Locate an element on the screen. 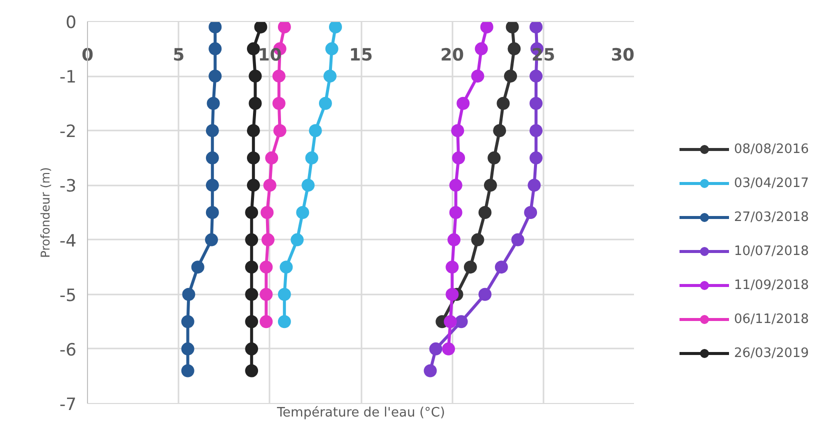  legend-label: 06/11/2018 is located at coordinates (771, 319).